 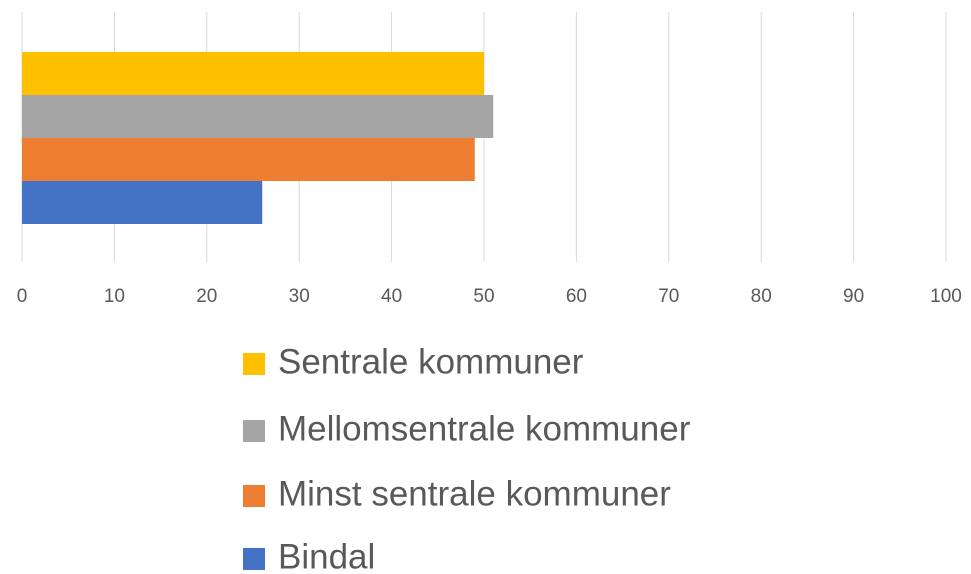 I want to click on x-tick-label: 60, so click(x=576, y=296).